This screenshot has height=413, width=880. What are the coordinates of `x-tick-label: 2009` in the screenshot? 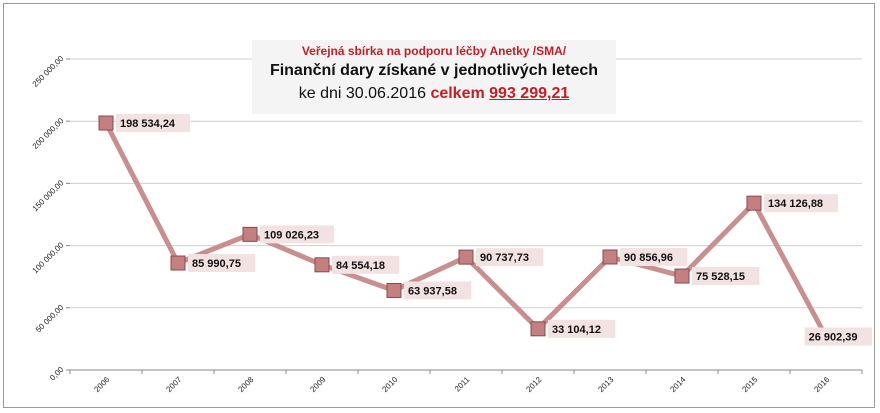 It's located at (317, 384).